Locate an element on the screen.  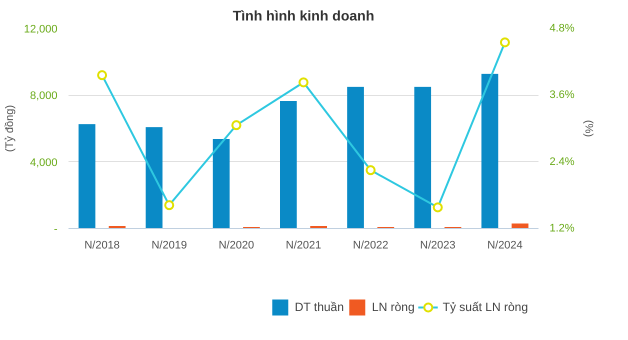
x-tick-label: N/2021 is located at coordinates (304, 246).